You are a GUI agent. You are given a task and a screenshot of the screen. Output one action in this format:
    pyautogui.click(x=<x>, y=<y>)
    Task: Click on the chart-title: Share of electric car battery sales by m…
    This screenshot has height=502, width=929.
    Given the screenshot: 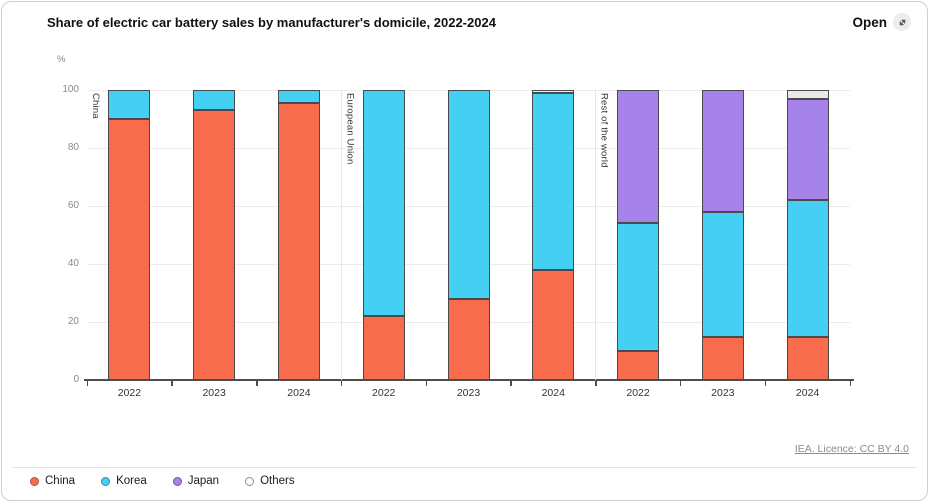 What is the action you would take?
    pyautogui.click(x=271, y=22)
    